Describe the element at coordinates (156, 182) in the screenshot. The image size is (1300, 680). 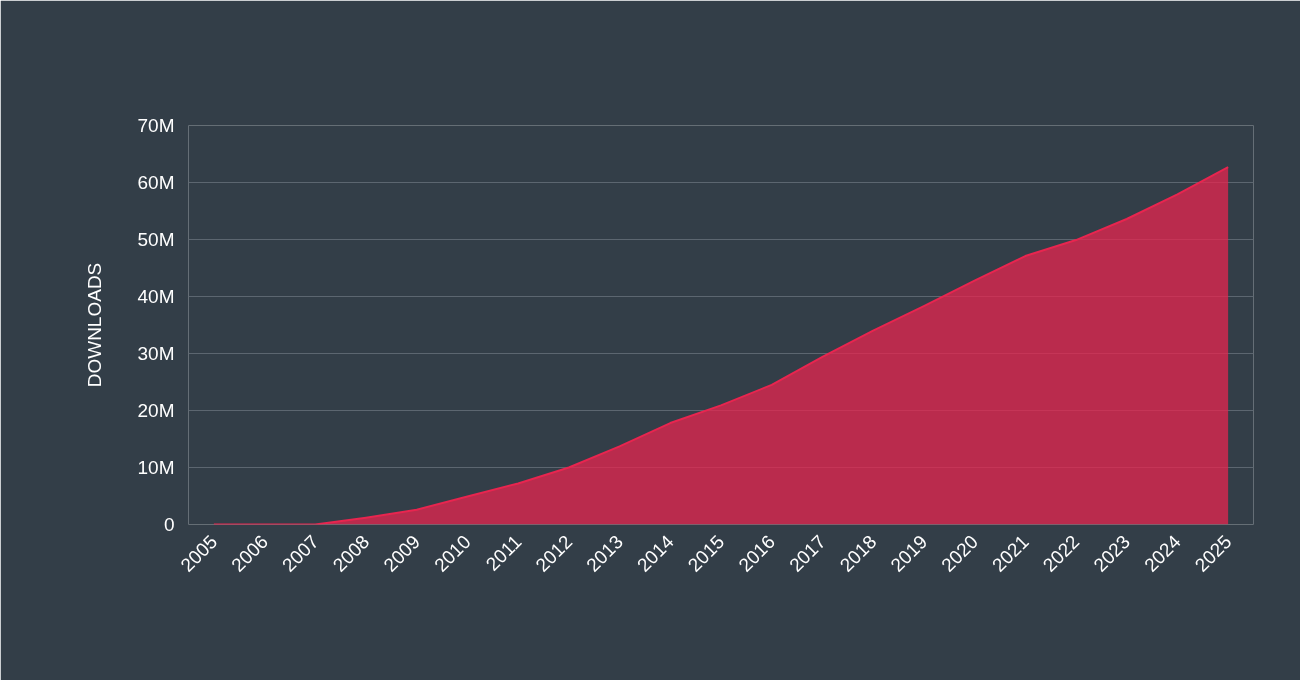
I see `y-tick-label: 60M` at that location.